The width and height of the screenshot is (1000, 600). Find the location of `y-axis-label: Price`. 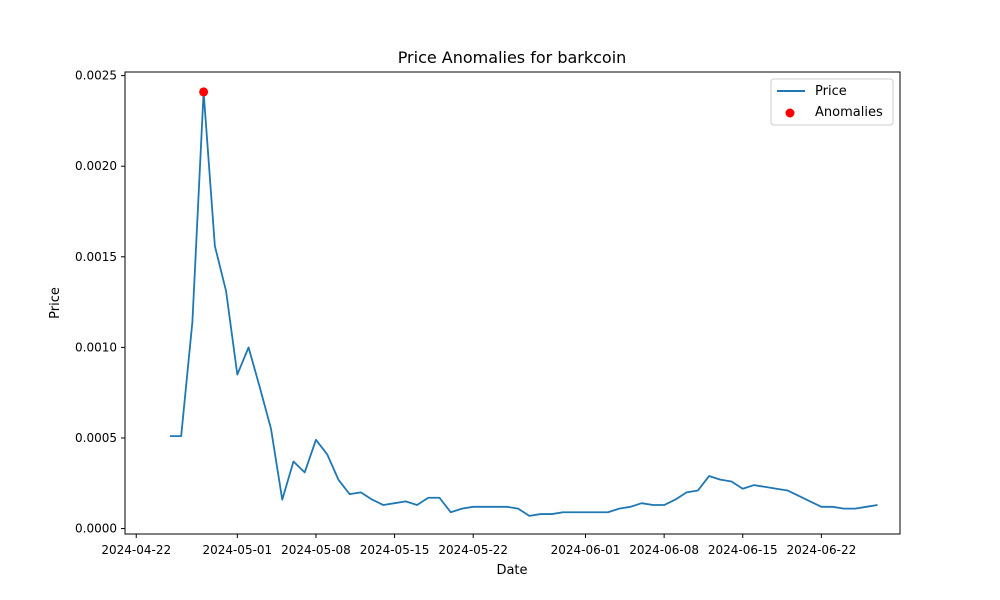

y-axis-label: Price is located at coordinates (55, 303).